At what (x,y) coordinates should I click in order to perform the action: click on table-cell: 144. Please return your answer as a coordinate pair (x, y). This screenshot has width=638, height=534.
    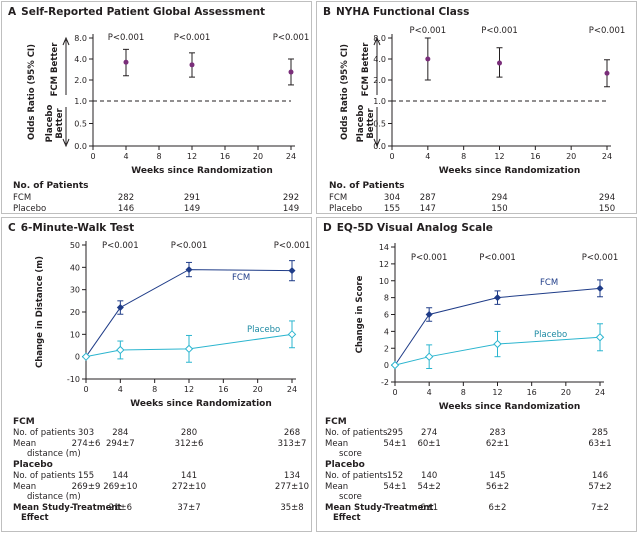
    Looking at the image, I should click on (120, 476).